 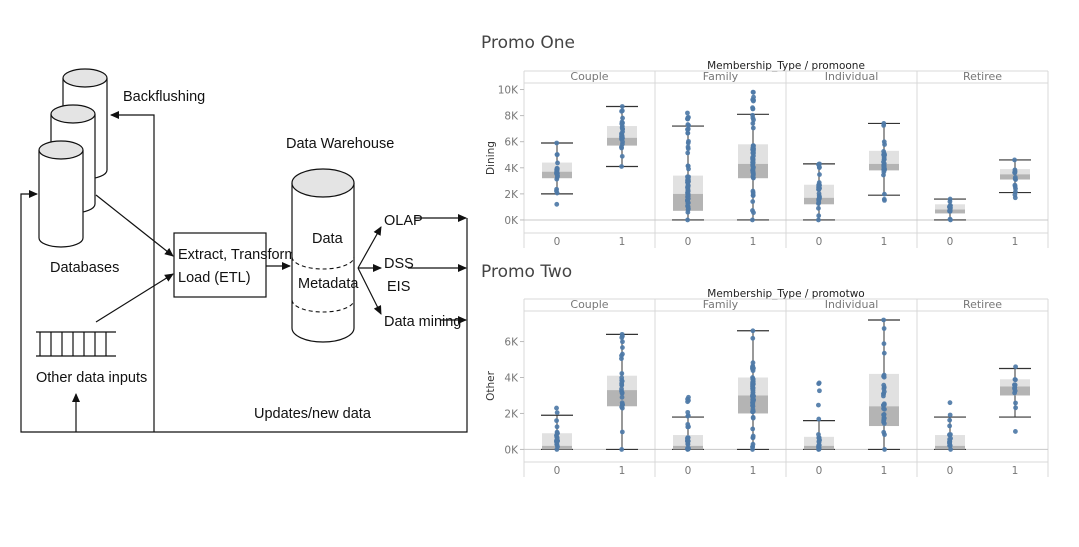 I want to click on box-family-0: 0, so click(x=688, y=435).